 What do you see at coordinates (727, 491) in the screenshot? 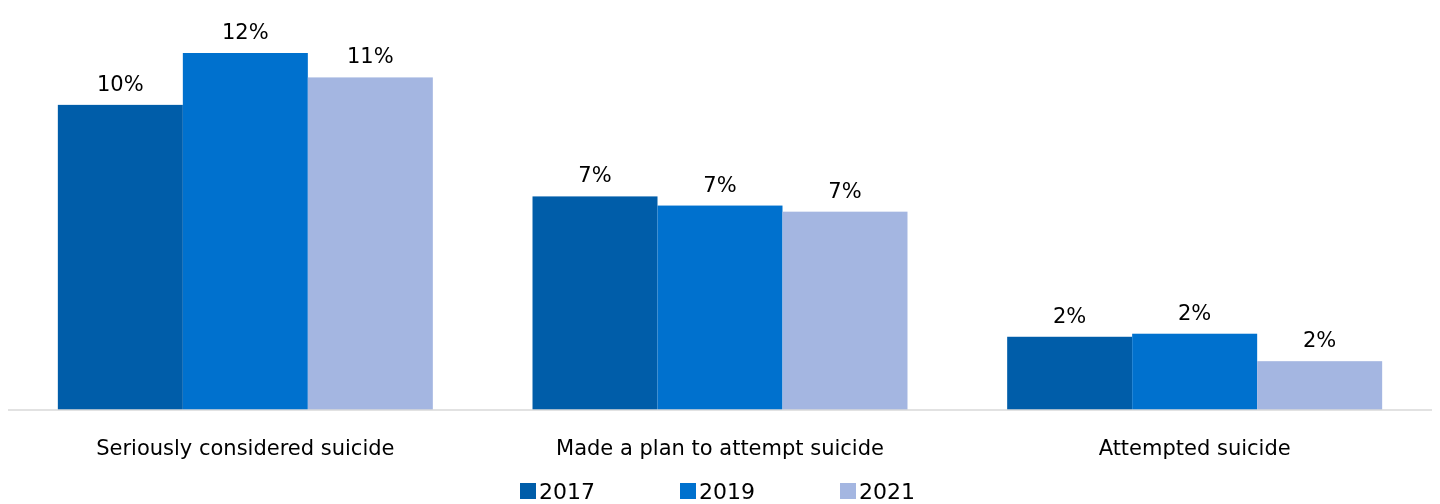
I see `legend-label: 2019` at bounding box center [727, 491].